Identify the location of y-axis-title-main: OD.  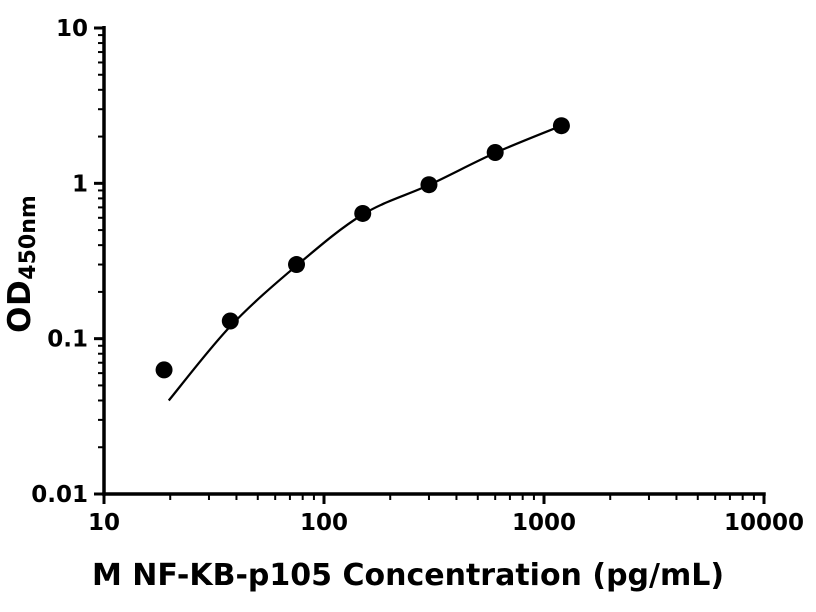
(20, 306).